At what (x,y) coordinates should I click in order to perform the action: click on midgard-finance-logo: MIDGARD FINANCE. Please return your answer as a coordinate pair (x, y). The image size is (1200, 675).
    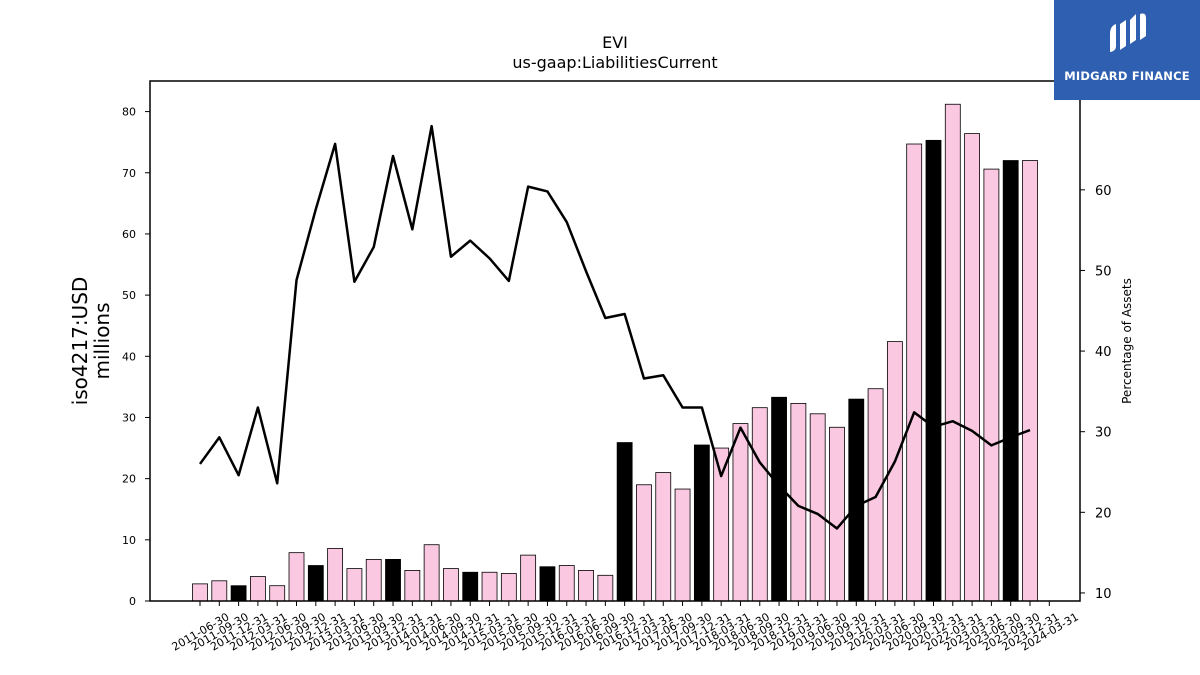
    Looking at the image, I should click on (1127, 50).